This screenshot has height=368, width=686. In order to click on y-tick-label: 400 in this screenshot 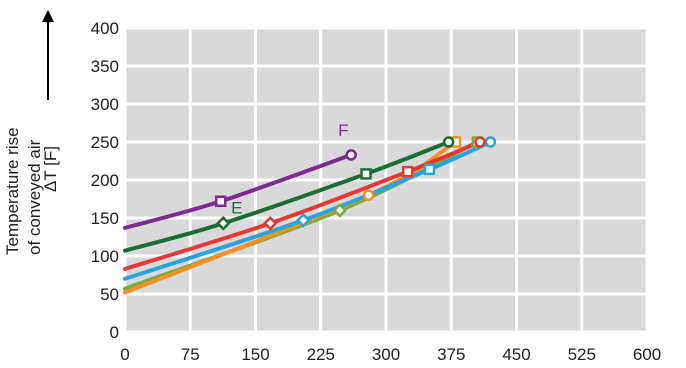, I will do `click(105, 28)`.